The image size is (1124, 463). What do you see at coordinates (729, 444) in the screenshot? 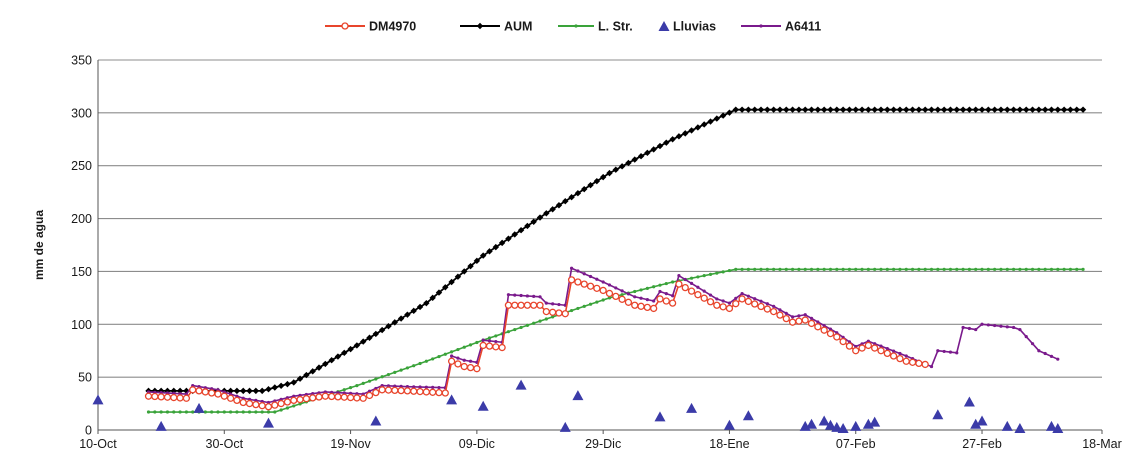
I see `x-tick-label: 18-Ene` at bounding box center [729, 444].